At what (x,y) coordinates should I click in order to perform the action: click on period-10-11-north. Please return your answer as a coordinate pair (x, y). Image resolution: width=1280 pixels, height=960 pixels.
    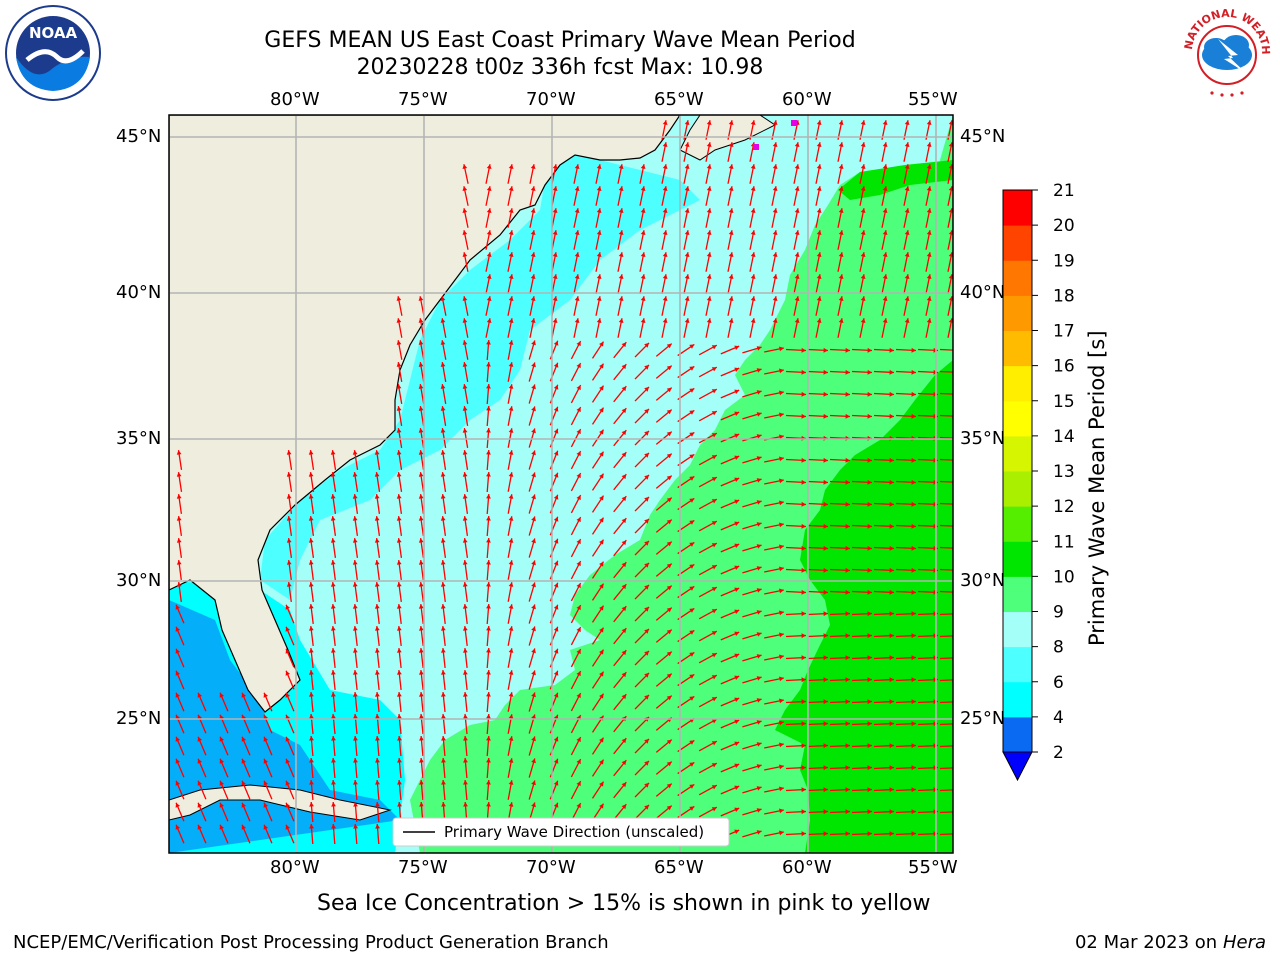
    Looking at the image, I should click on (895, 180).